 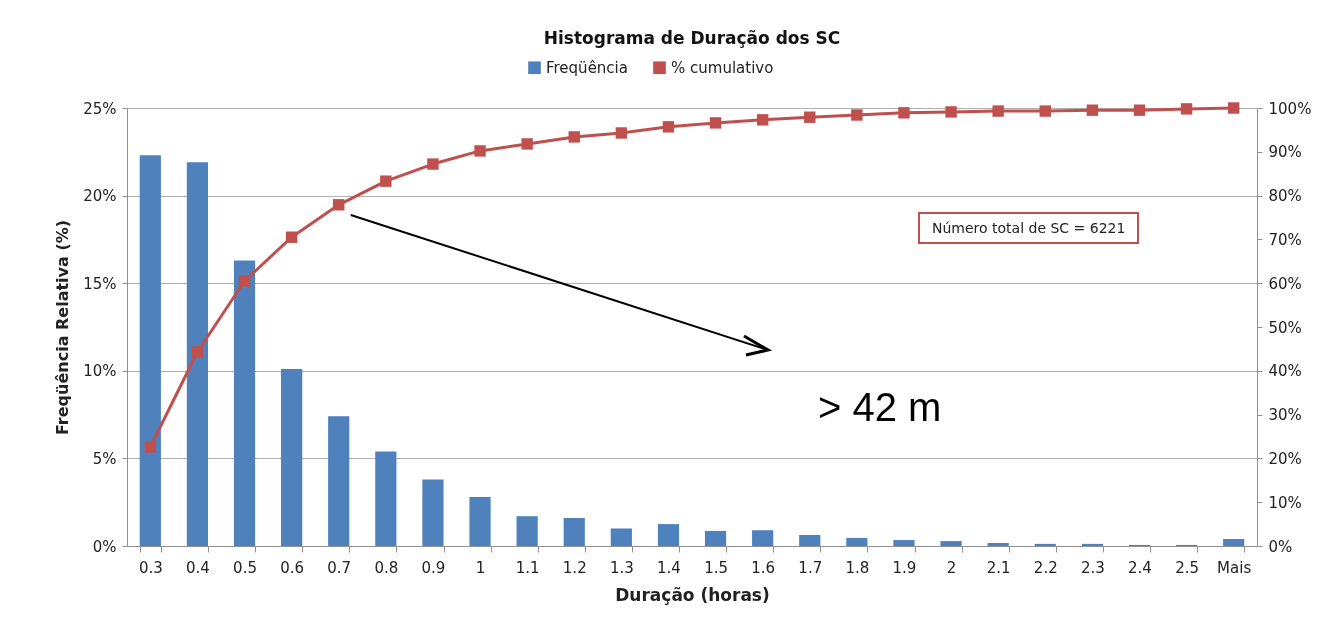 What do you see at coordinates (998, 567) in the screenshot?
I see `x-tick-label: 2.1` at bounding box center [998, 567].